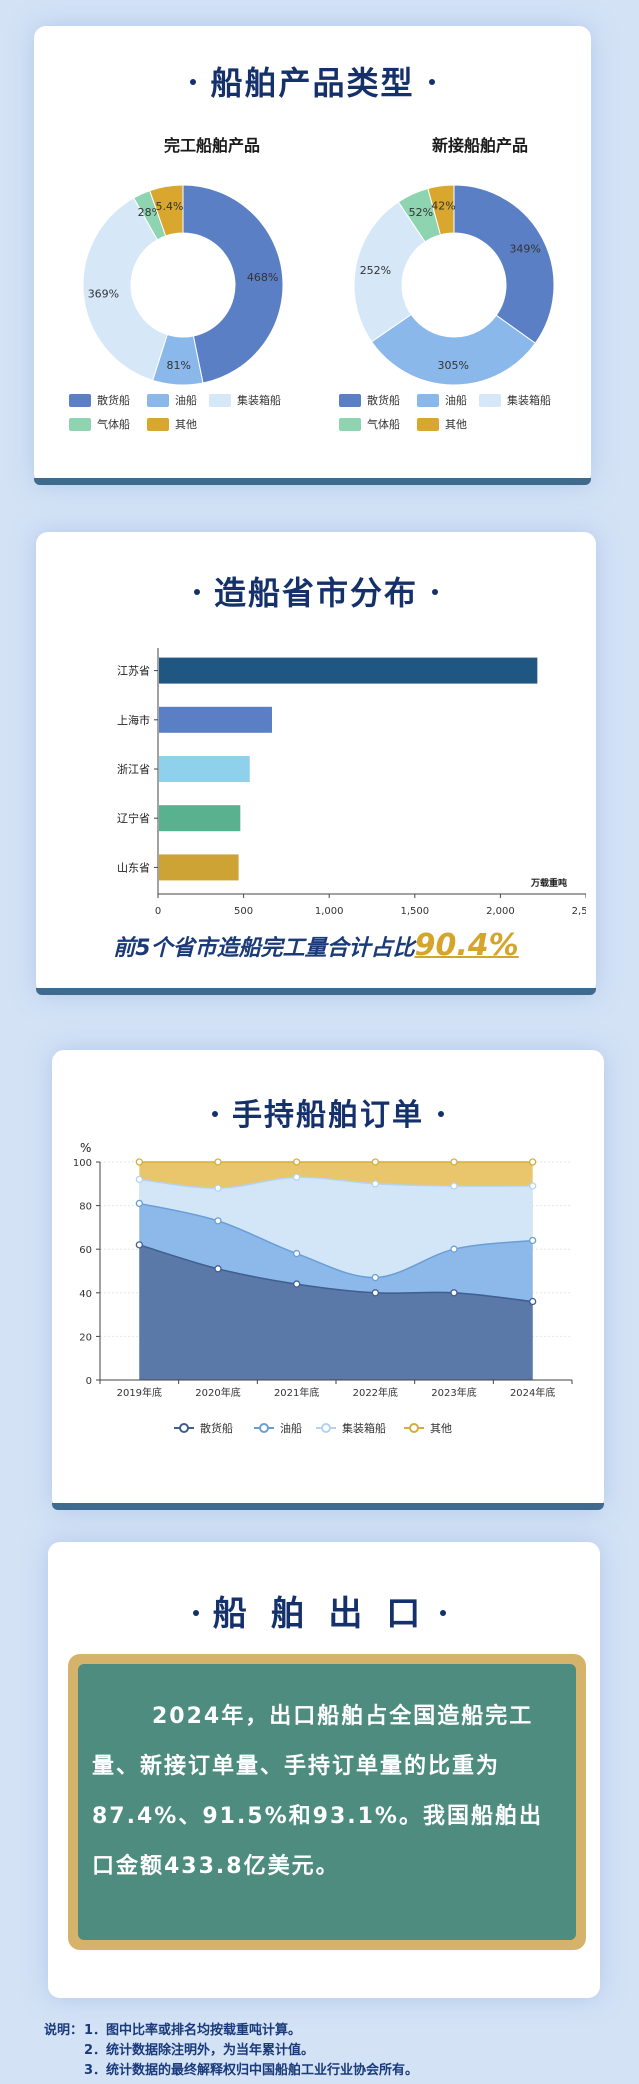 This screenshot has height=2084, width=639. What do you see at coordinates (336, 1312) in the screenshot?
I see `area-series` at bounding box center [336, 1312].